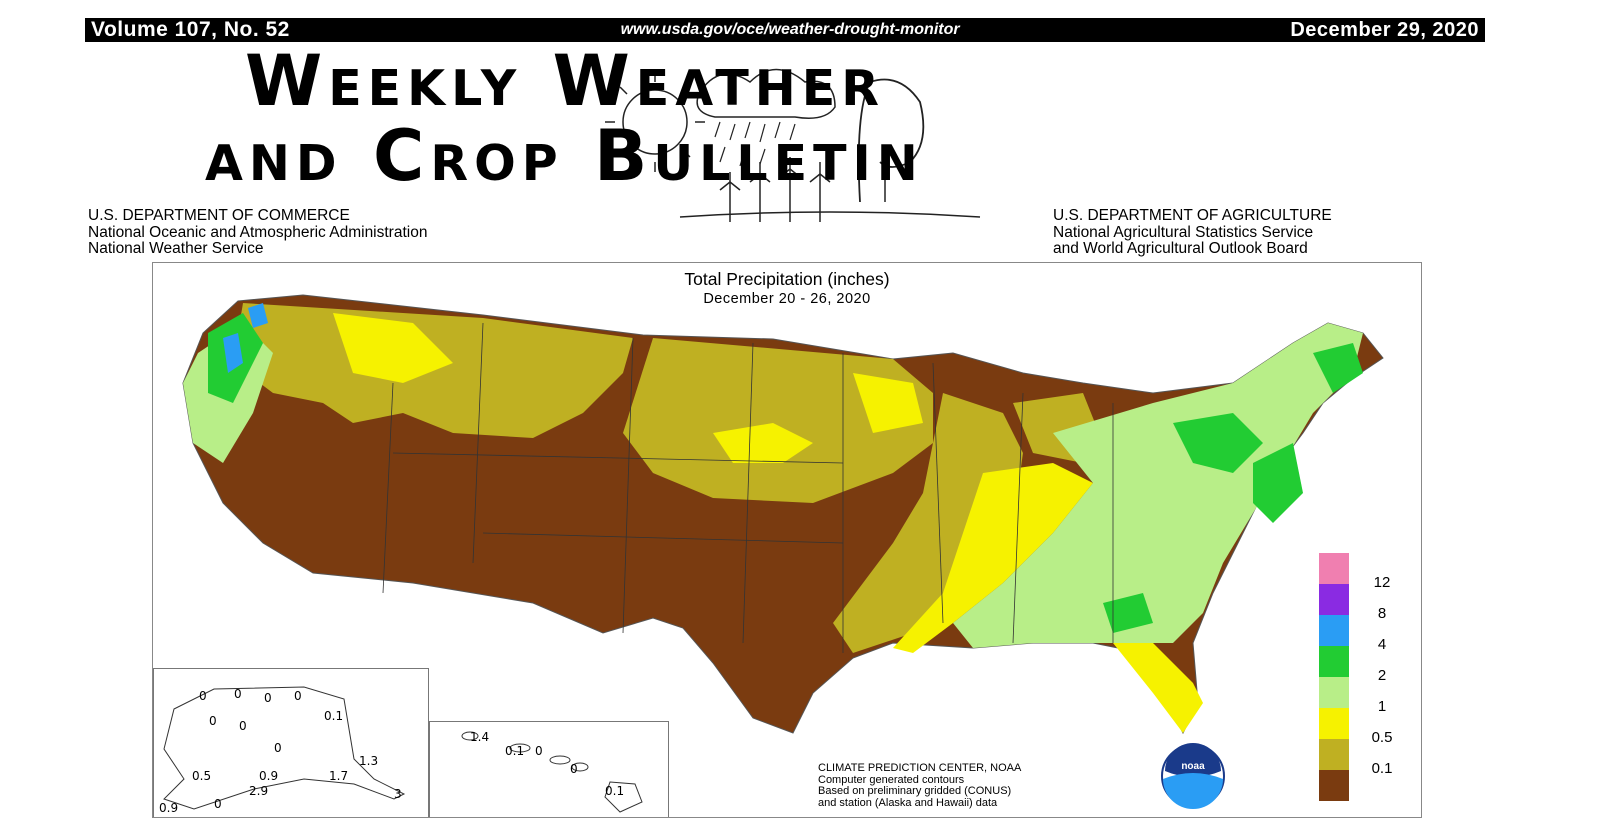 The image size is (1600, 837). What do you see at coordinates (334, 716) in the screenshot?
I see `alaska-value: 0.1` at bounding box center [334, 716].